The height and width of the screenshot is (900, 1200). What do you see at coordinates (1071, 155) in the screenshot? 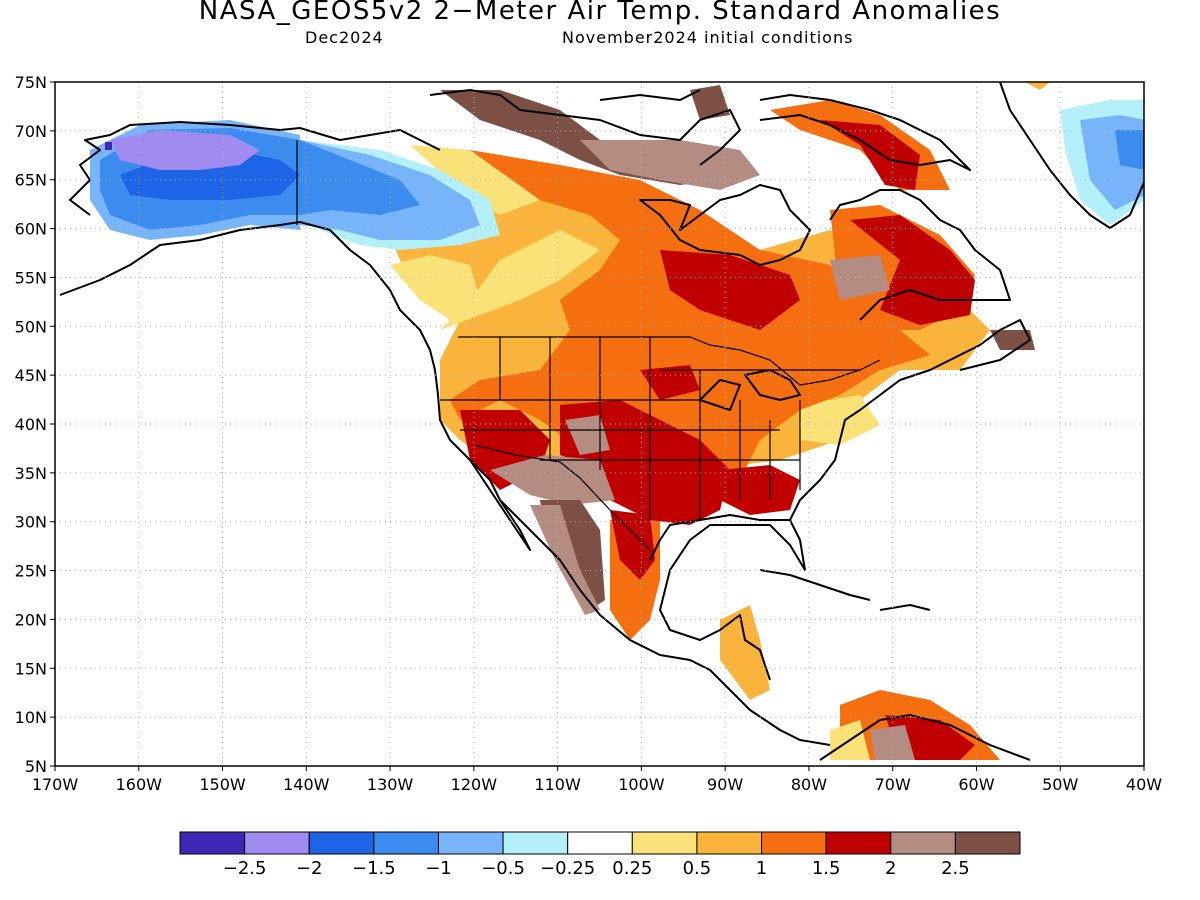
I see `coast-greenland` at bounding box center [1071, 155].